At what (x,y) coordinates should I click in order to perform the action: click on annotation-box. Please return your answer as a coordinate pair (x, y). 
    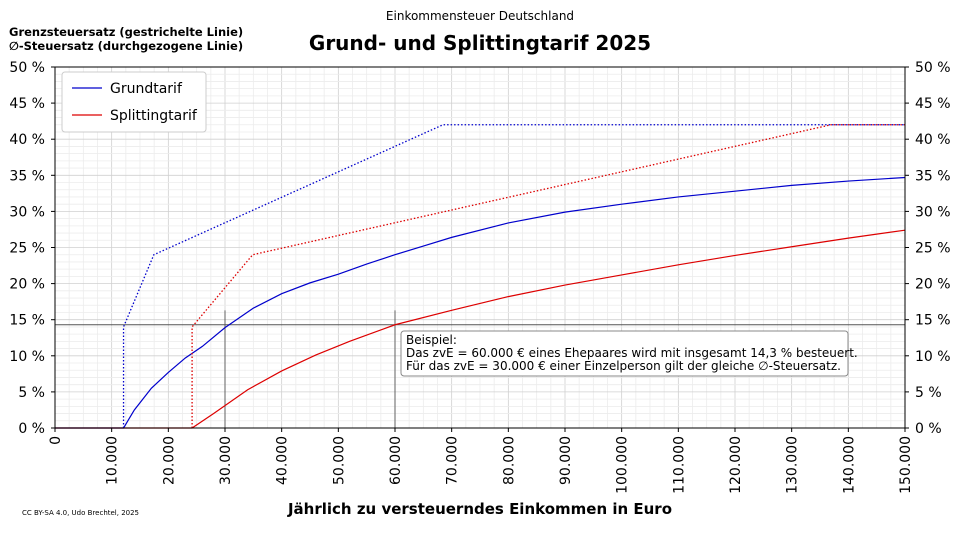
    Looking at the image, I should click on (624, 353).